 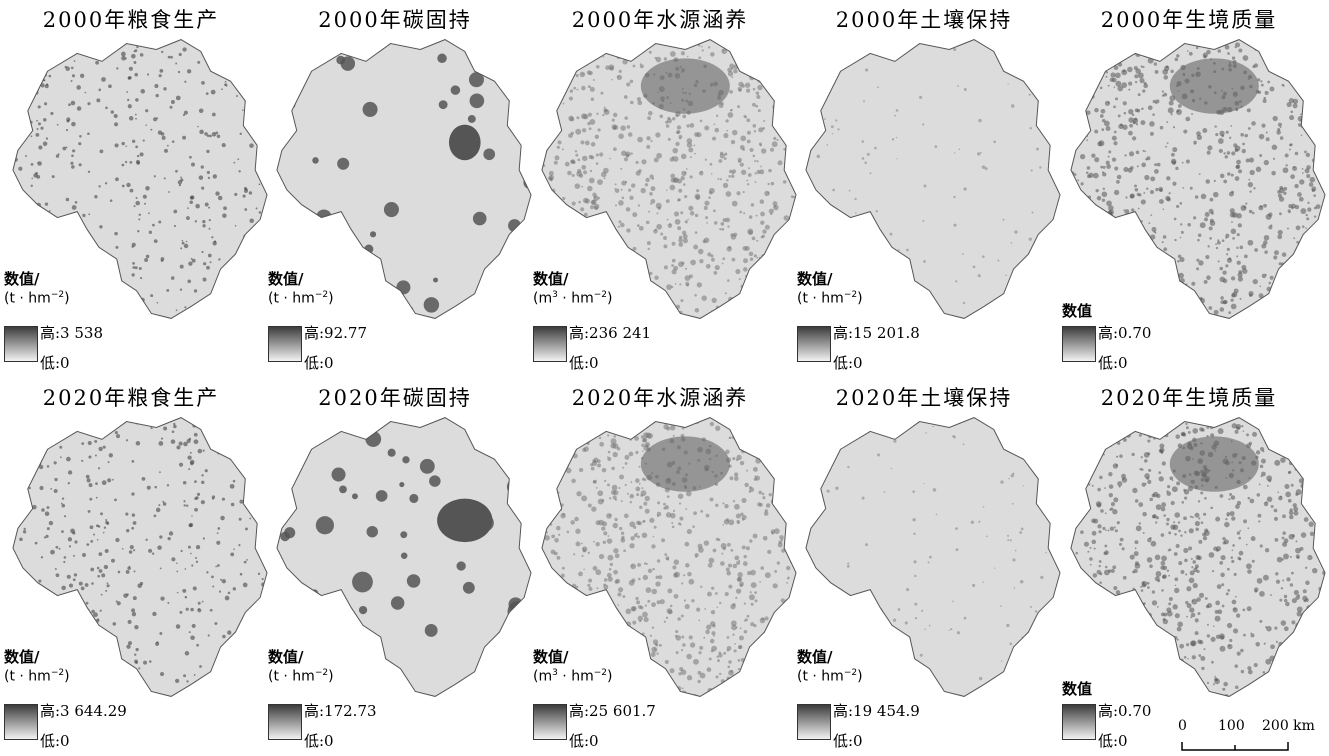 What do you see at coordinates (340, 711) in the screenshot?
I see `legend-high-label: 高:172.73` at bounding box center [340, 711].